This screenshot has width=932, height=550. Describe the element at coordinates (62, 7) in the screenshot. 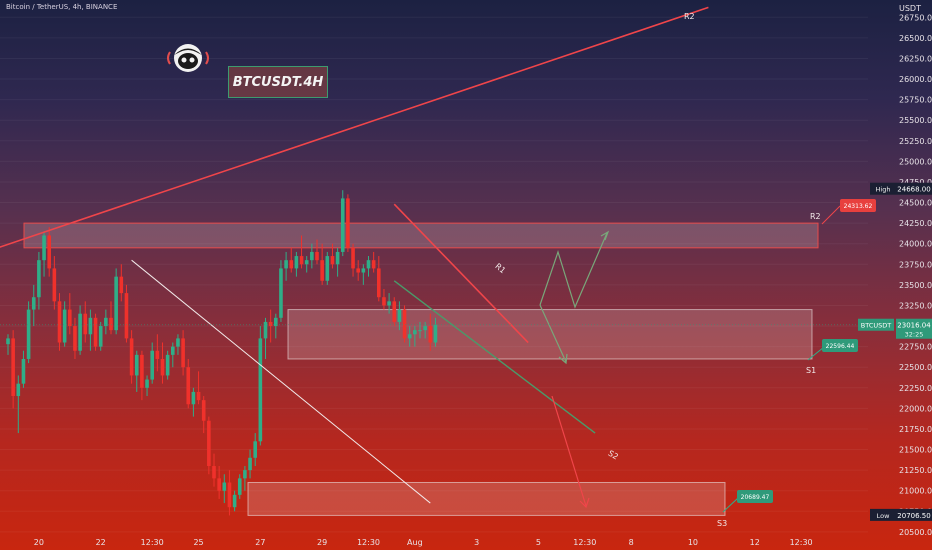

I see `symbol-header: Bitcoin / TetherUS, 4h, BINANCE` at that location.